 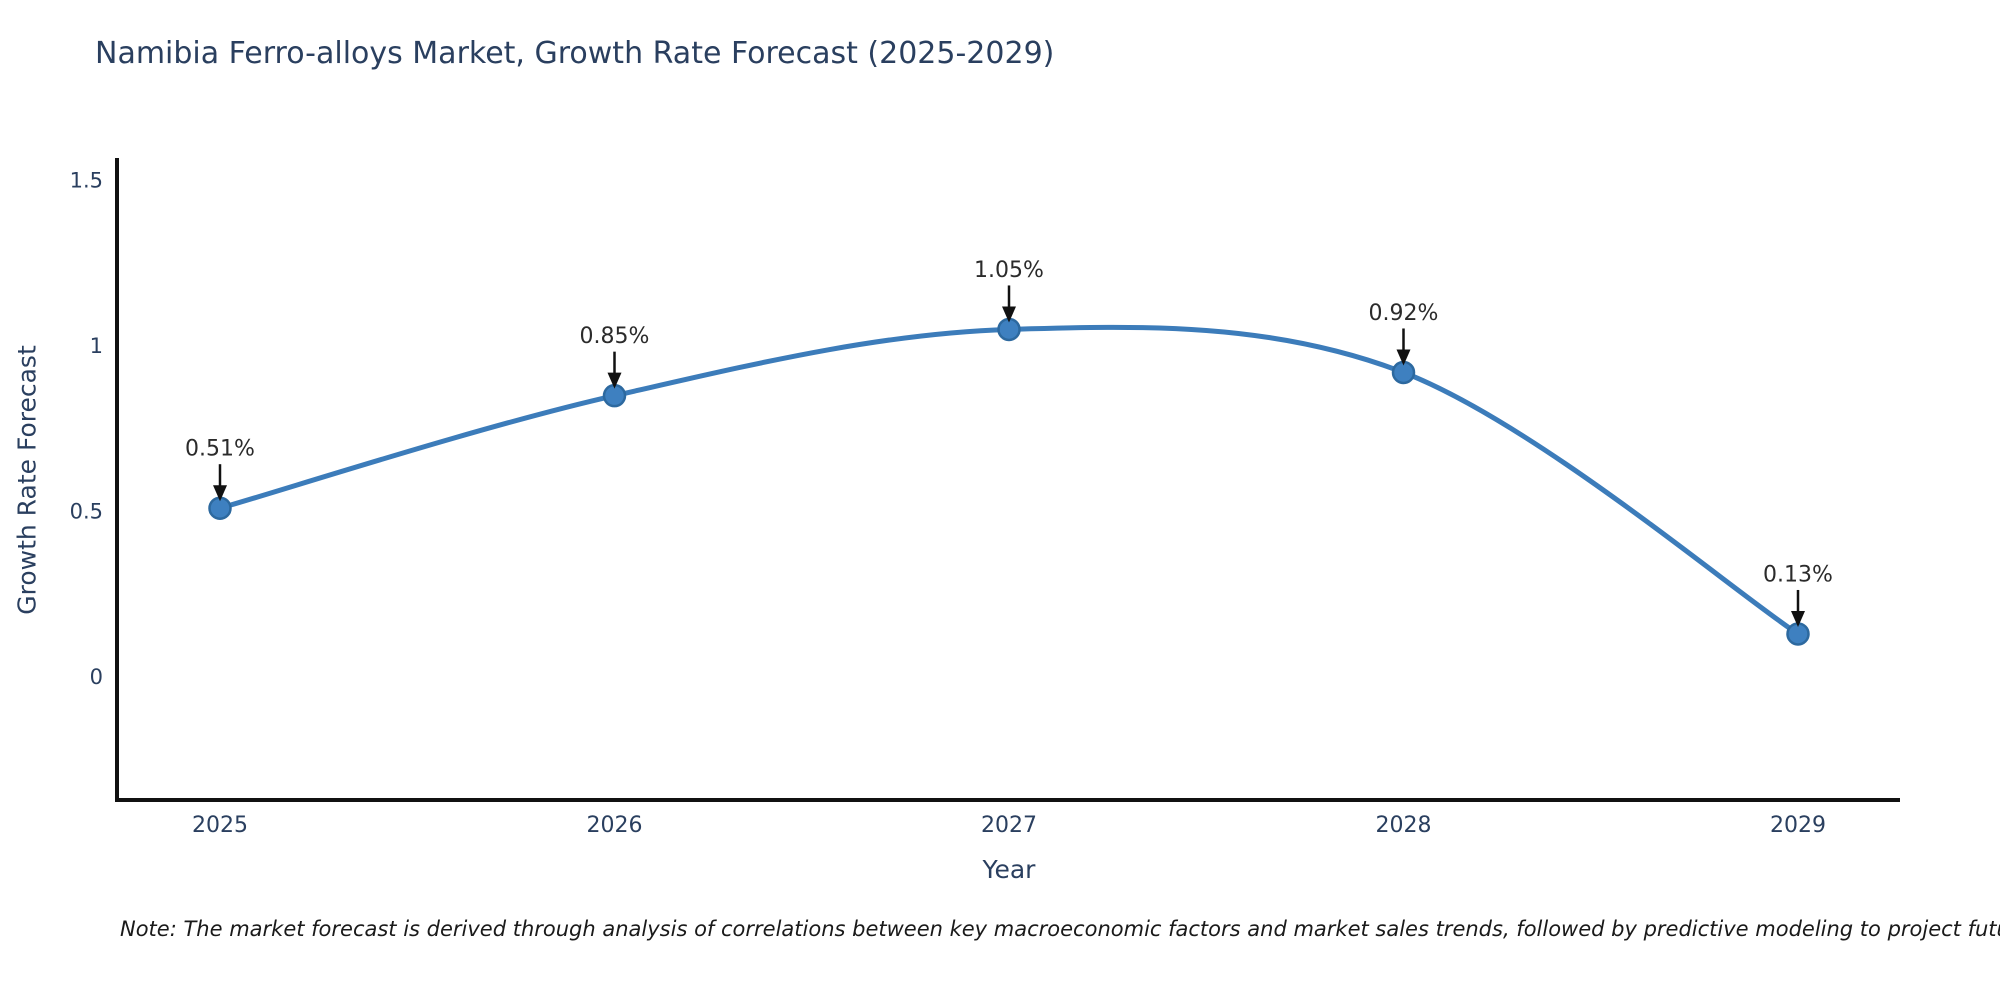 I want to click on x-tick-label: 2025, so click(x=220, y=825).